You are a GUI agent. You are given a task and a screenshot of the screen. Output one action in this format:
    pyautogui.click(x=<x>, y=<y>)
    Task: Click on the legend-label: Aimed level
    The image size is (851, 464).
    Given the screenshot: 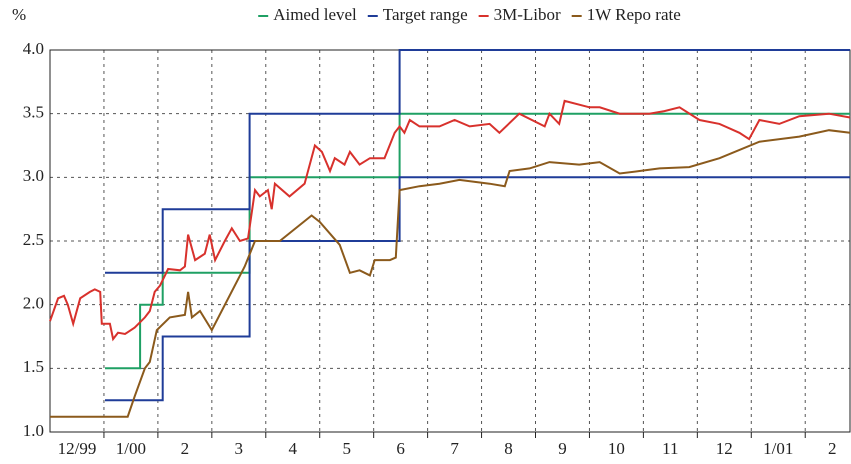 What is the action you would take?
    pyautogui.click(x=315, y=14)
    